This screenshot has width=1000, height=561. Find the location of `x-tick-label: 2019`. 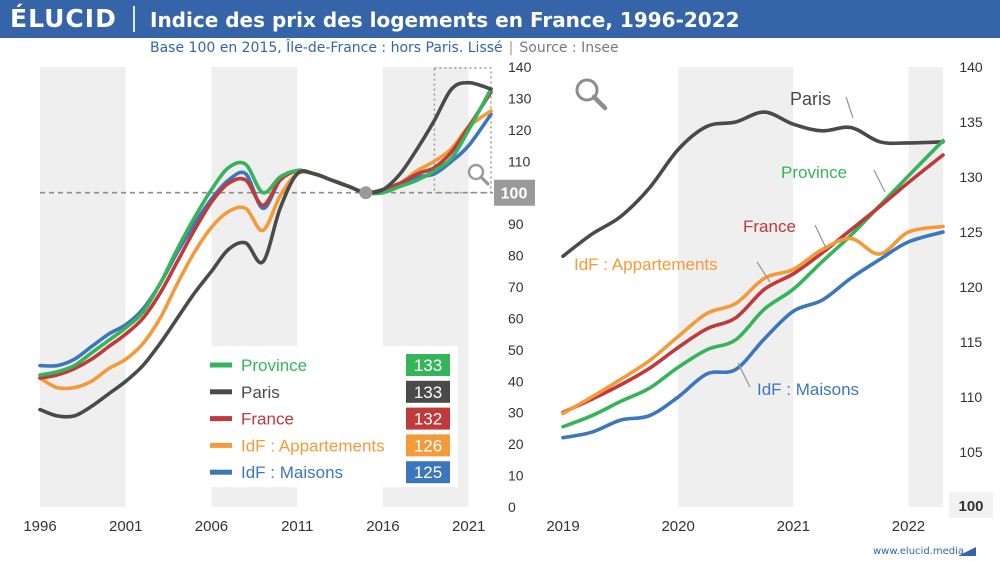

x-tick-label: 2019 is located at coordinates (562, 526).